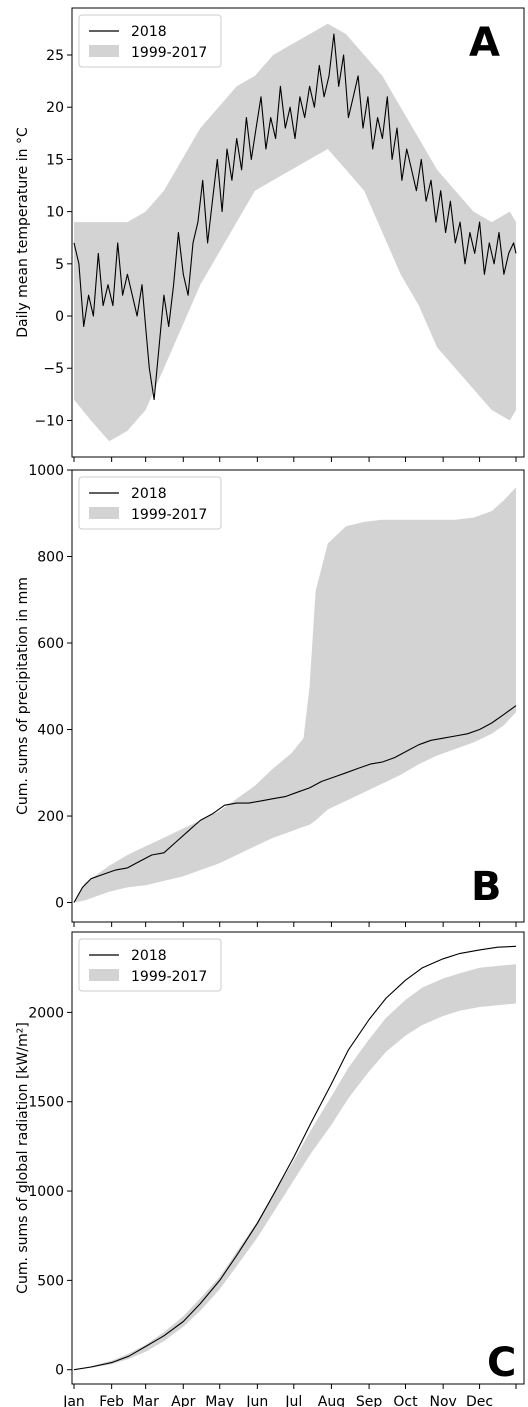 The width and height of the screenshot is (528, 1407). Describe the element at coordinates (50, 1281) in the screenshot. I see `y-tick-label: 500` at that location.